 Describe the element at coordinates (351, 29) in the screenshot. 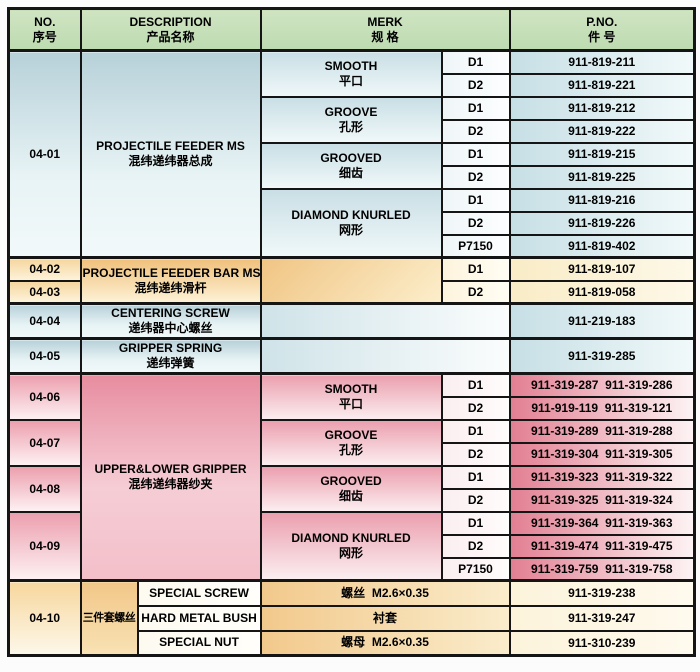

I see `table-header-row: NO. 序号 DESCRIPTION 产品名称 MERK 规 格 P.NO. 件 号` at that location.